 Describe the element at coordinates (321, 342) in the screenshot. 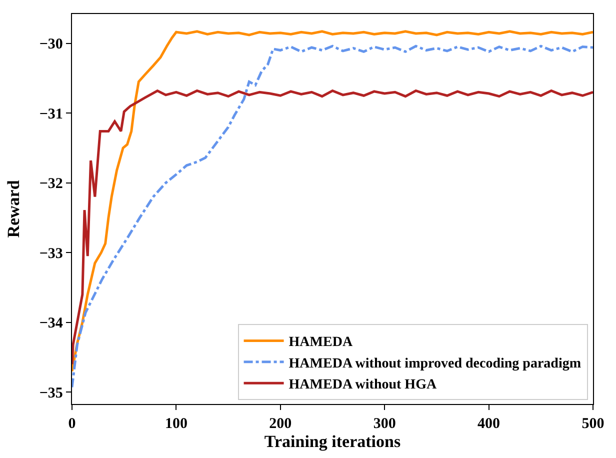

I see `legend-label: HAMEDA` at that location.